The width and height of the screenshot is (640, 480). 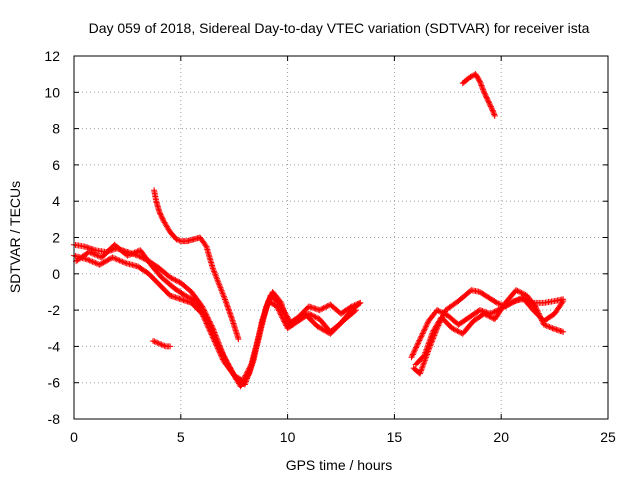 What do you see at coordinates (162, 343) in the screenshot?
I see `series-track-e` at bounding box center [162, 343].